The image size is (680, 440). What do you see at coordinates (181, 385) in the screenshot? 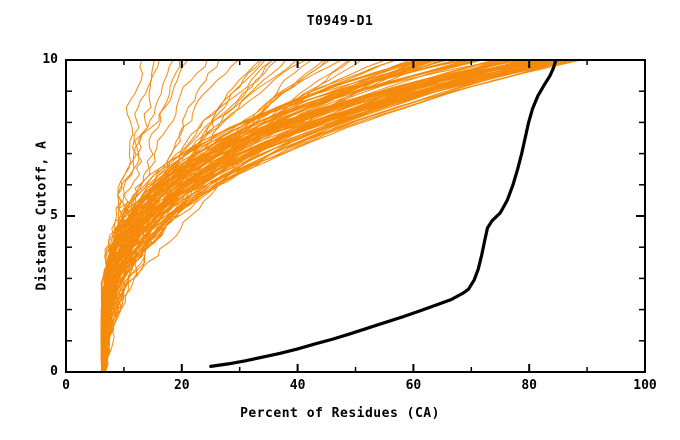
I see `x-tick-label: 20` at bounding box center [181, 385].